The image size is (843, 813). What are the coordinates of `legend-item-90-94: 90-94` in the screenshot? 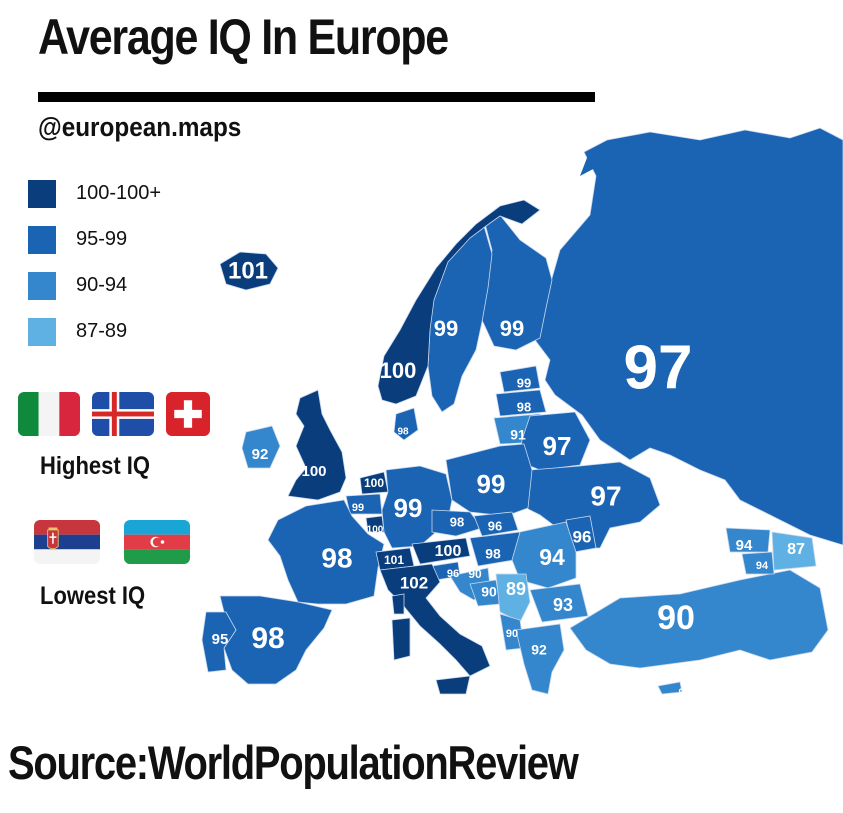 It's located at (128, 287).